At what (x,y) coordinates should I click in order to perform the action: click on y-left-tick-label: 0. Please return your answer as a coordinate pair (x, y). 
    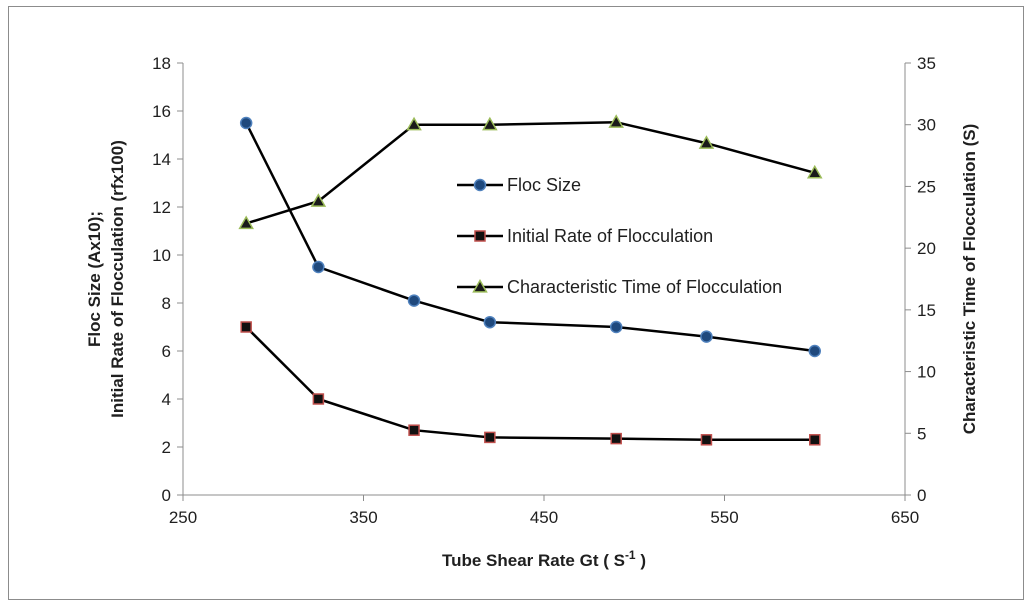
    Looking at the image, I should click on (166, 495).